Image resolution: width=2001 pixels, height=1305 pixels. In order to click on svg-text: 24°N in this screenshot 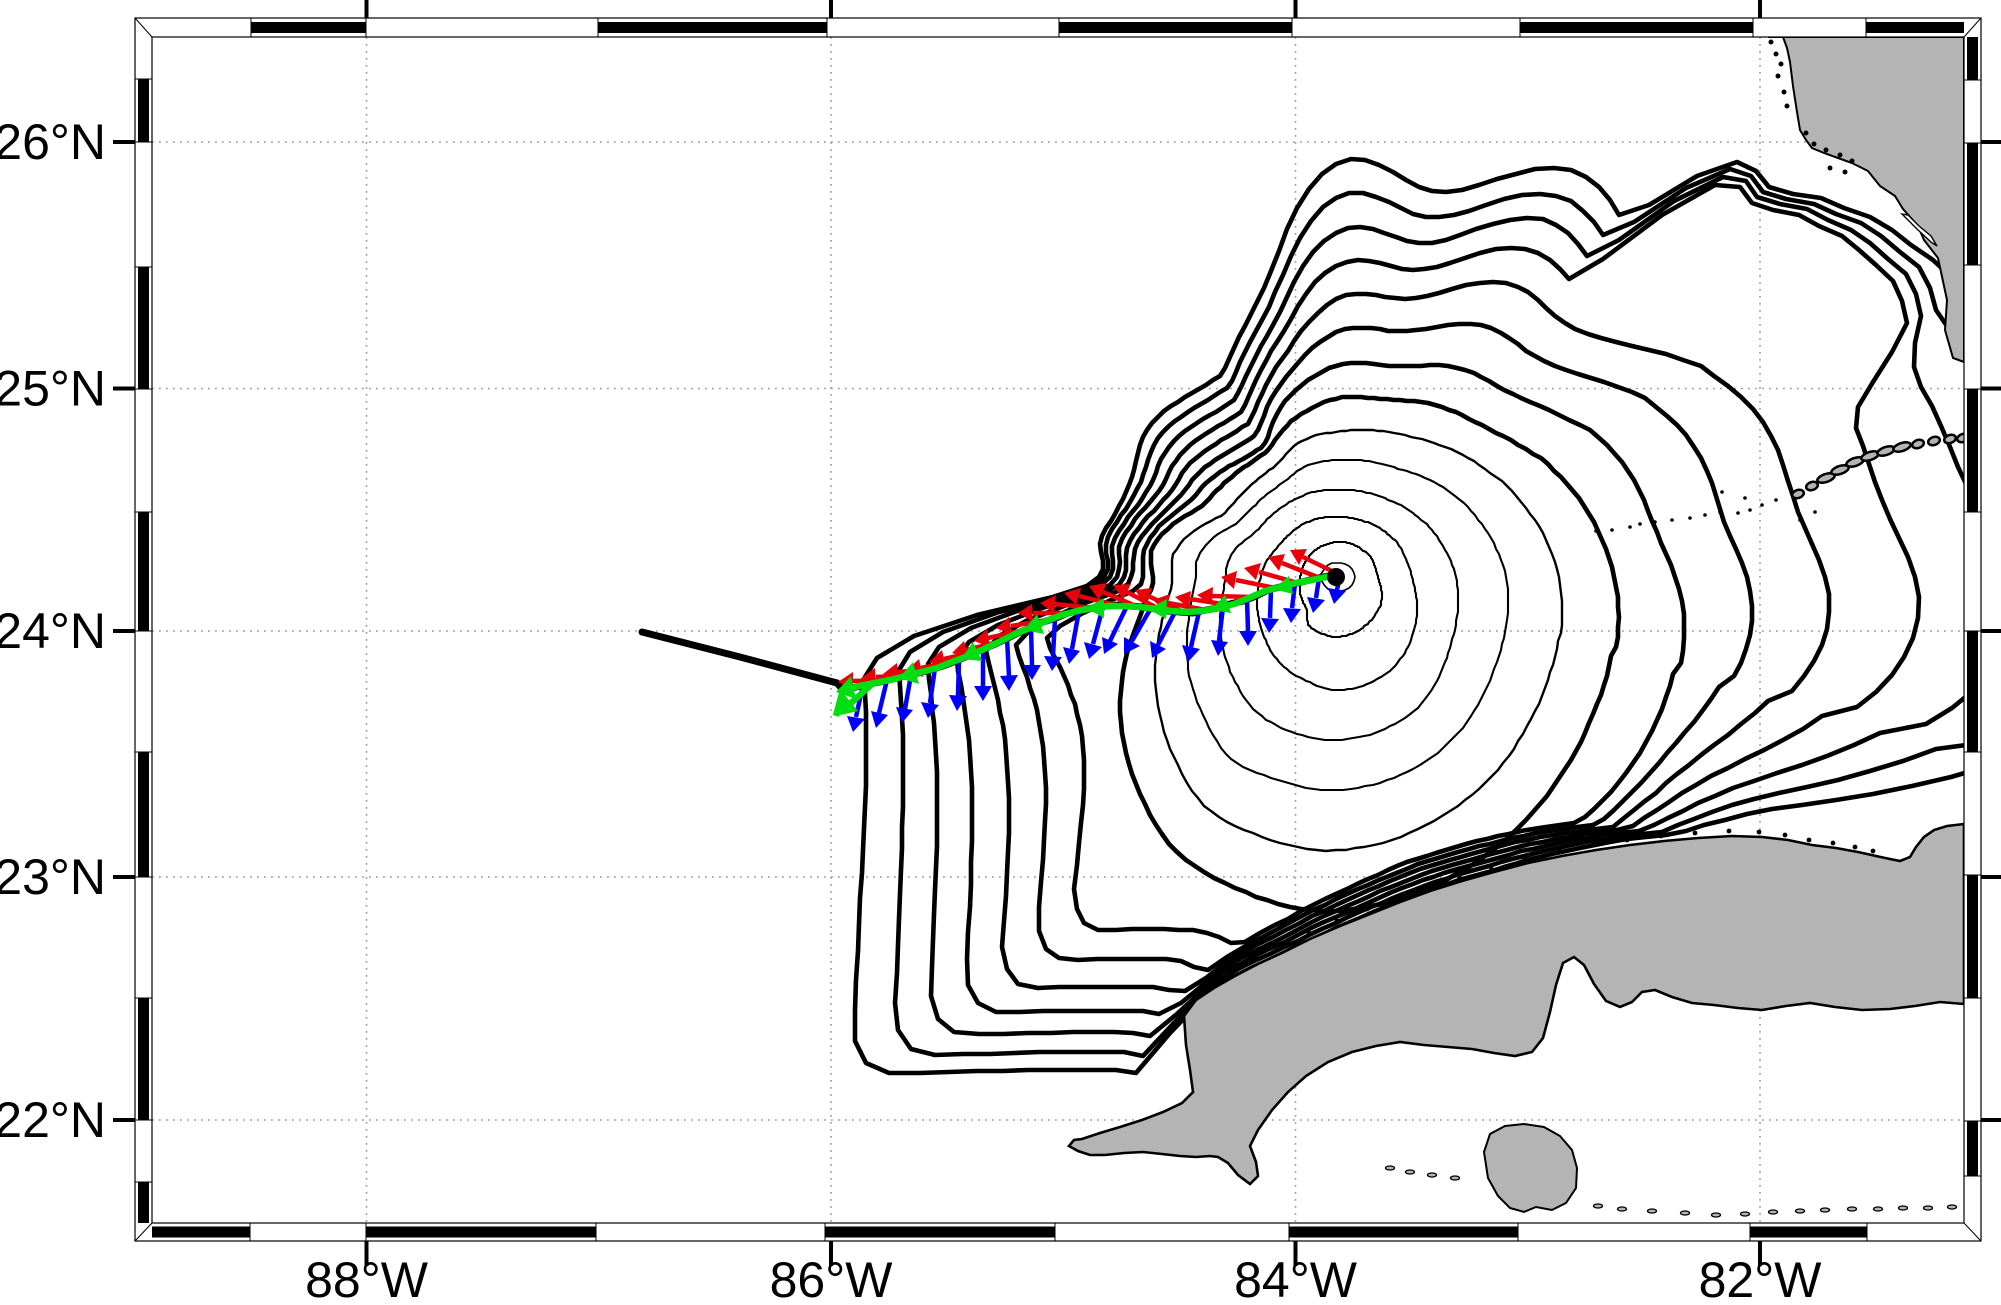, I will do `click(53, 631)`.